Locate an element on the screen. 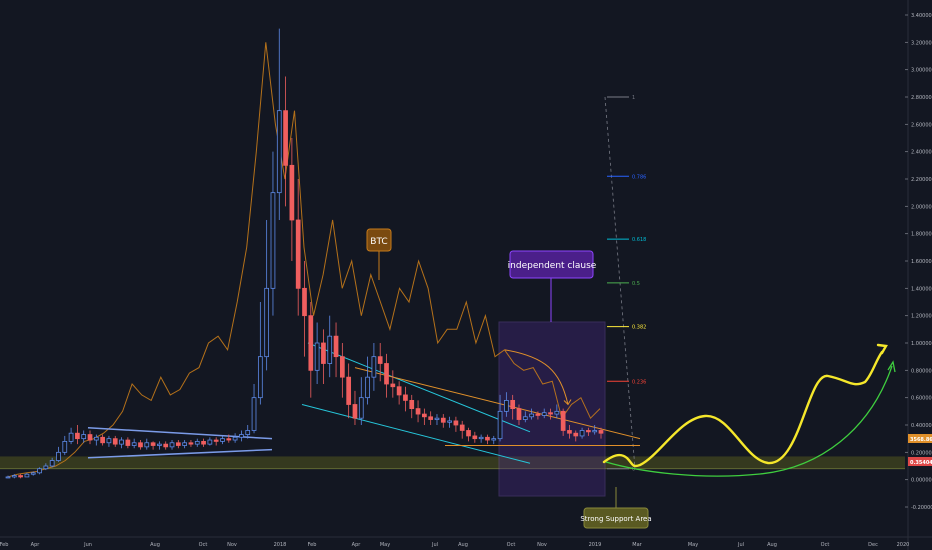 This screenshot has width=932, height=550. fib-level-label: 0.618 is located at coordinates (639, 240).